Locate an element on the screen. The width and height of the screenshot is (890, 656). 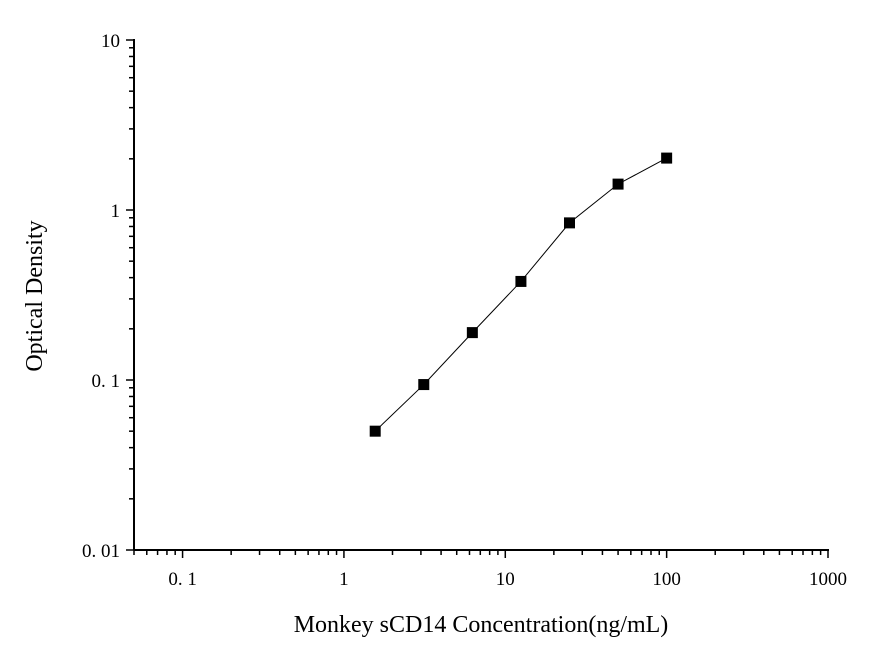
series-line is located at coordinates (520, 294).